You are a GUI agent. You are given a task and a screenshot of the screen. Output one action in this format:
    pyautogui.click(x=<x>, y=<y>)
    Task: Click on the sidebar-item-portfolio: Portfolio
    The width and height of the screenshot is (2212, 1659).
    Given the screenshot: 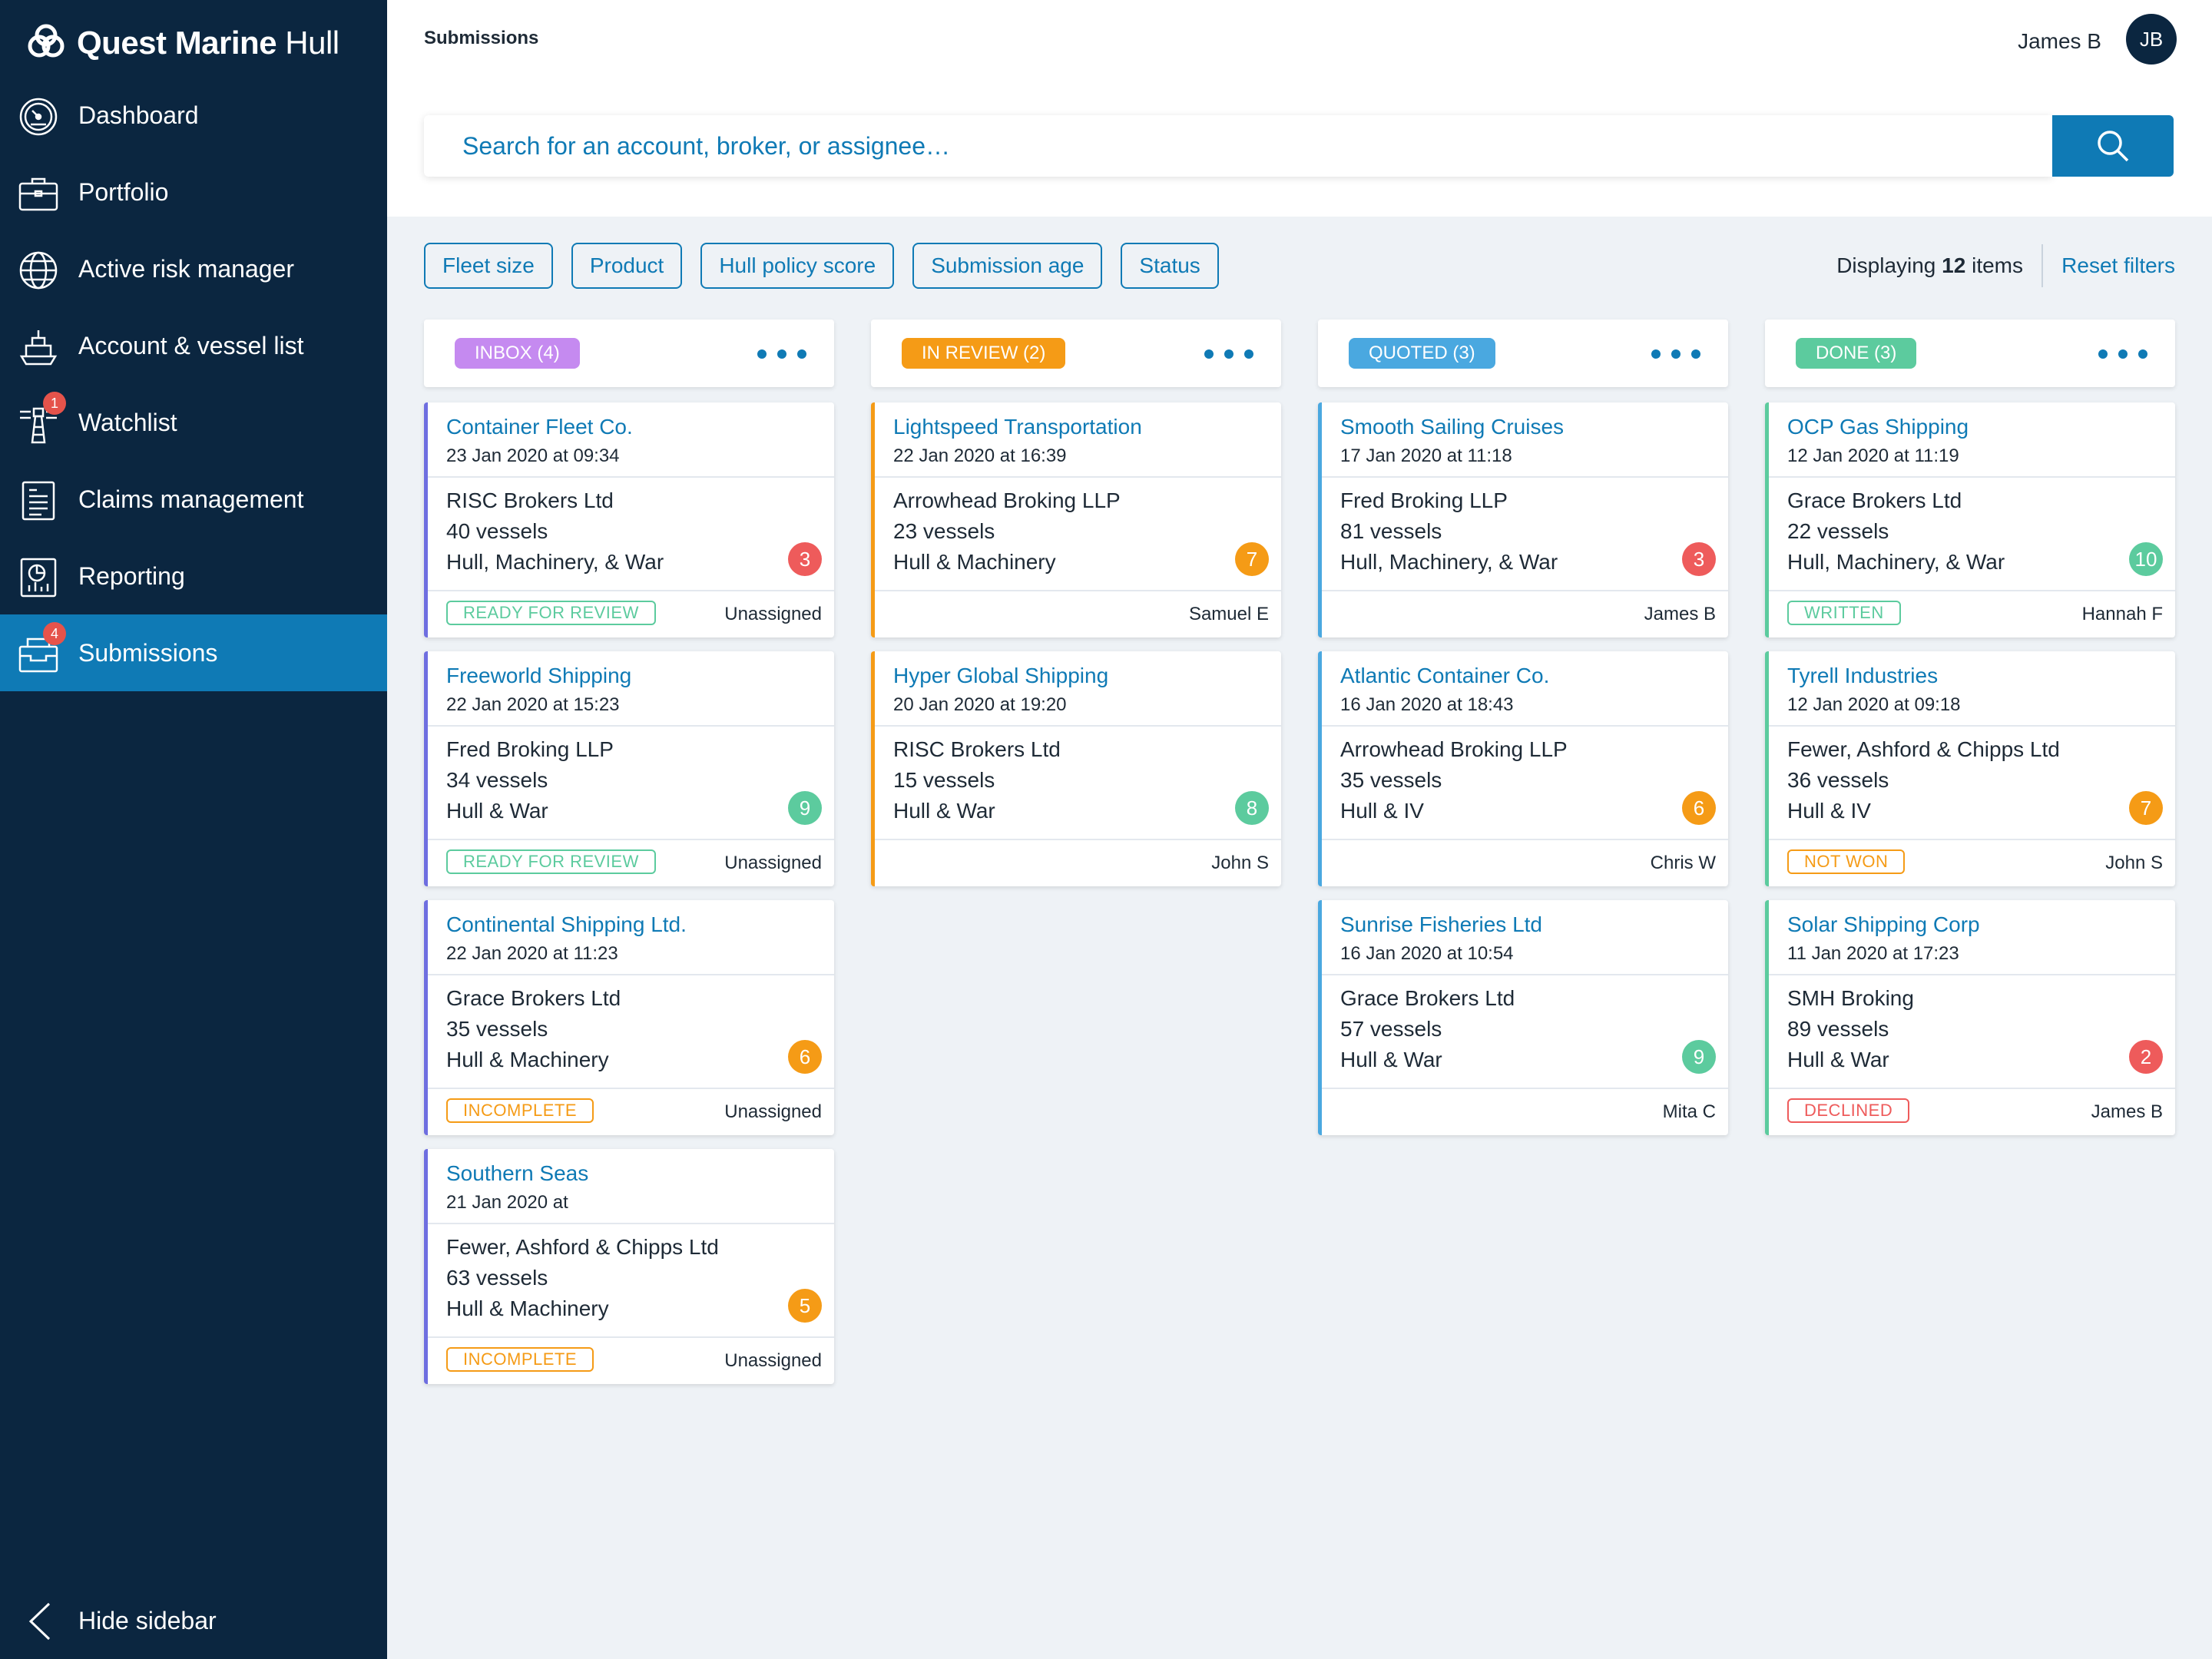 What is the action you would take?
    pyautogui.click(x=194, y=192)
    